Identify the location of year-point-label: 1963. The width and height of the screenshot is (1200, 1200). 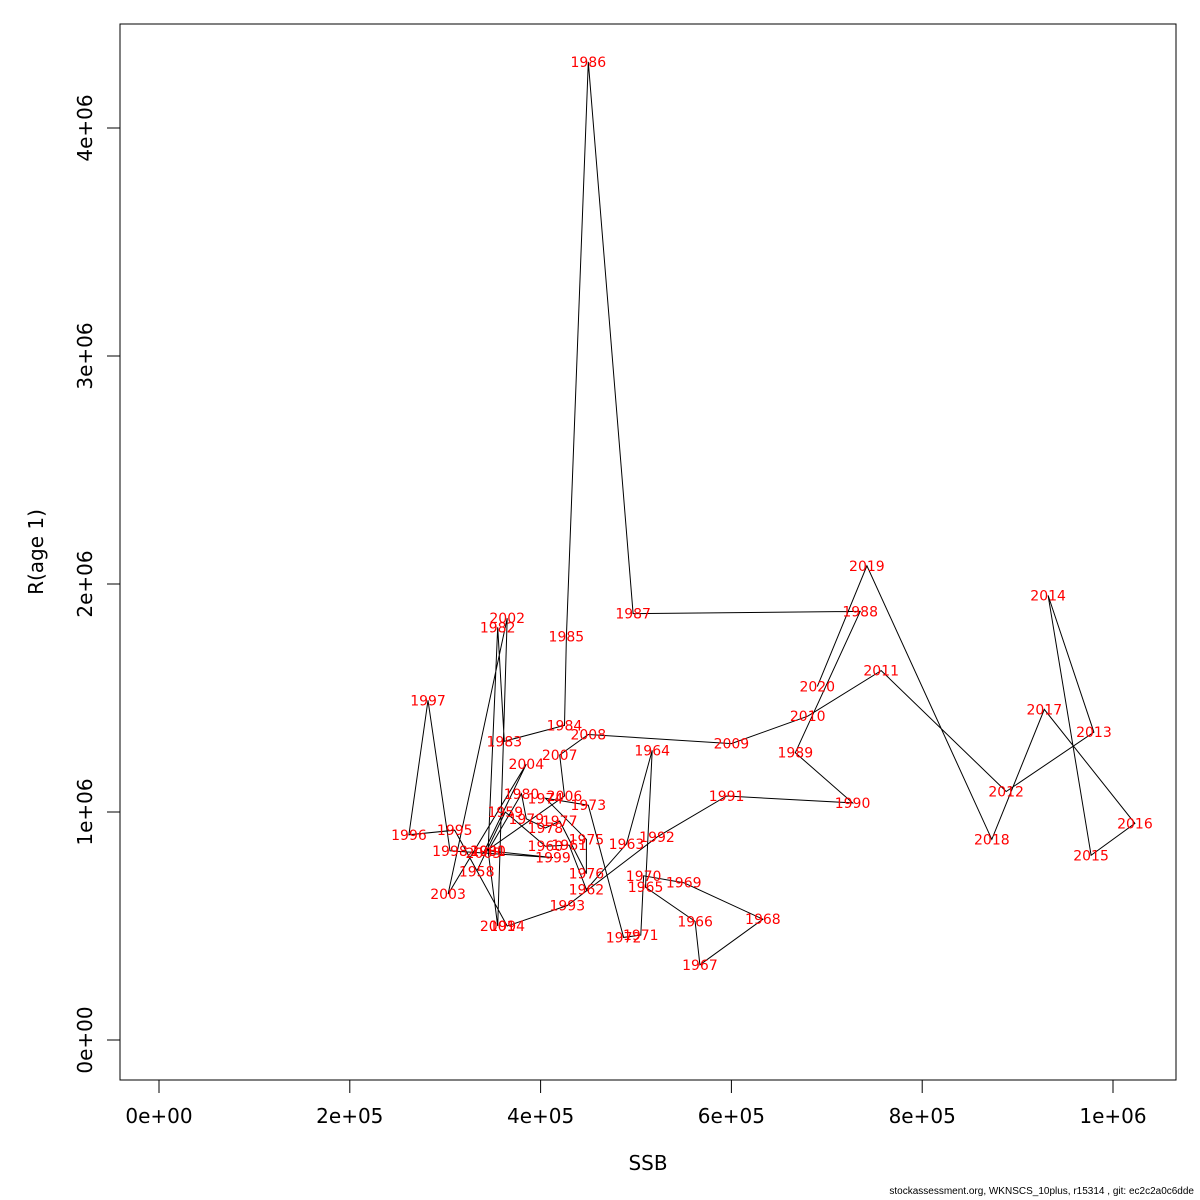
(627, 845).